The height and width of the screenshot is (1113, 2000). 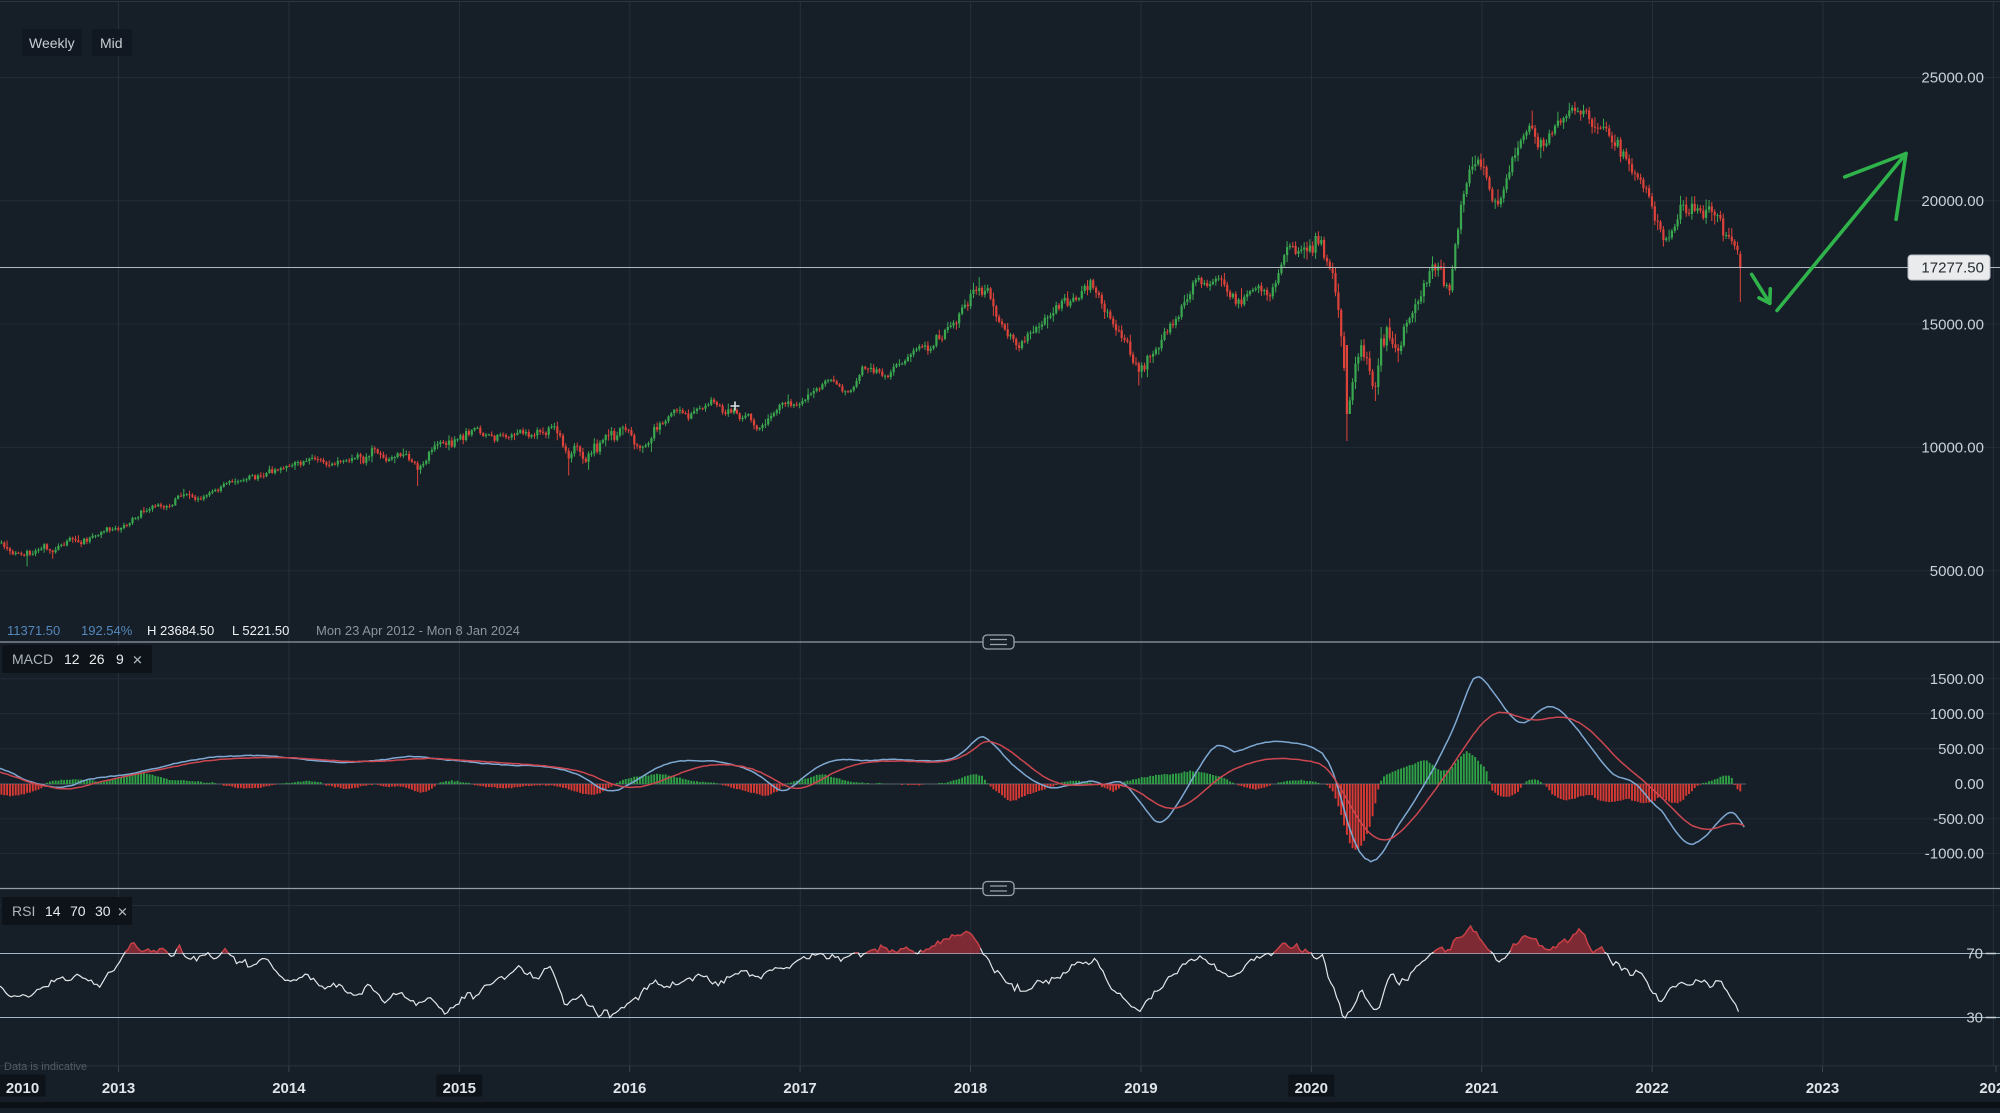 I want to click on svg-text:Mon 23 Apr 2012 - Mon 8 Jan 20: Mon 23 Apr 2012 - Mon 8 Jan 2024, so click(x=418, y=630).